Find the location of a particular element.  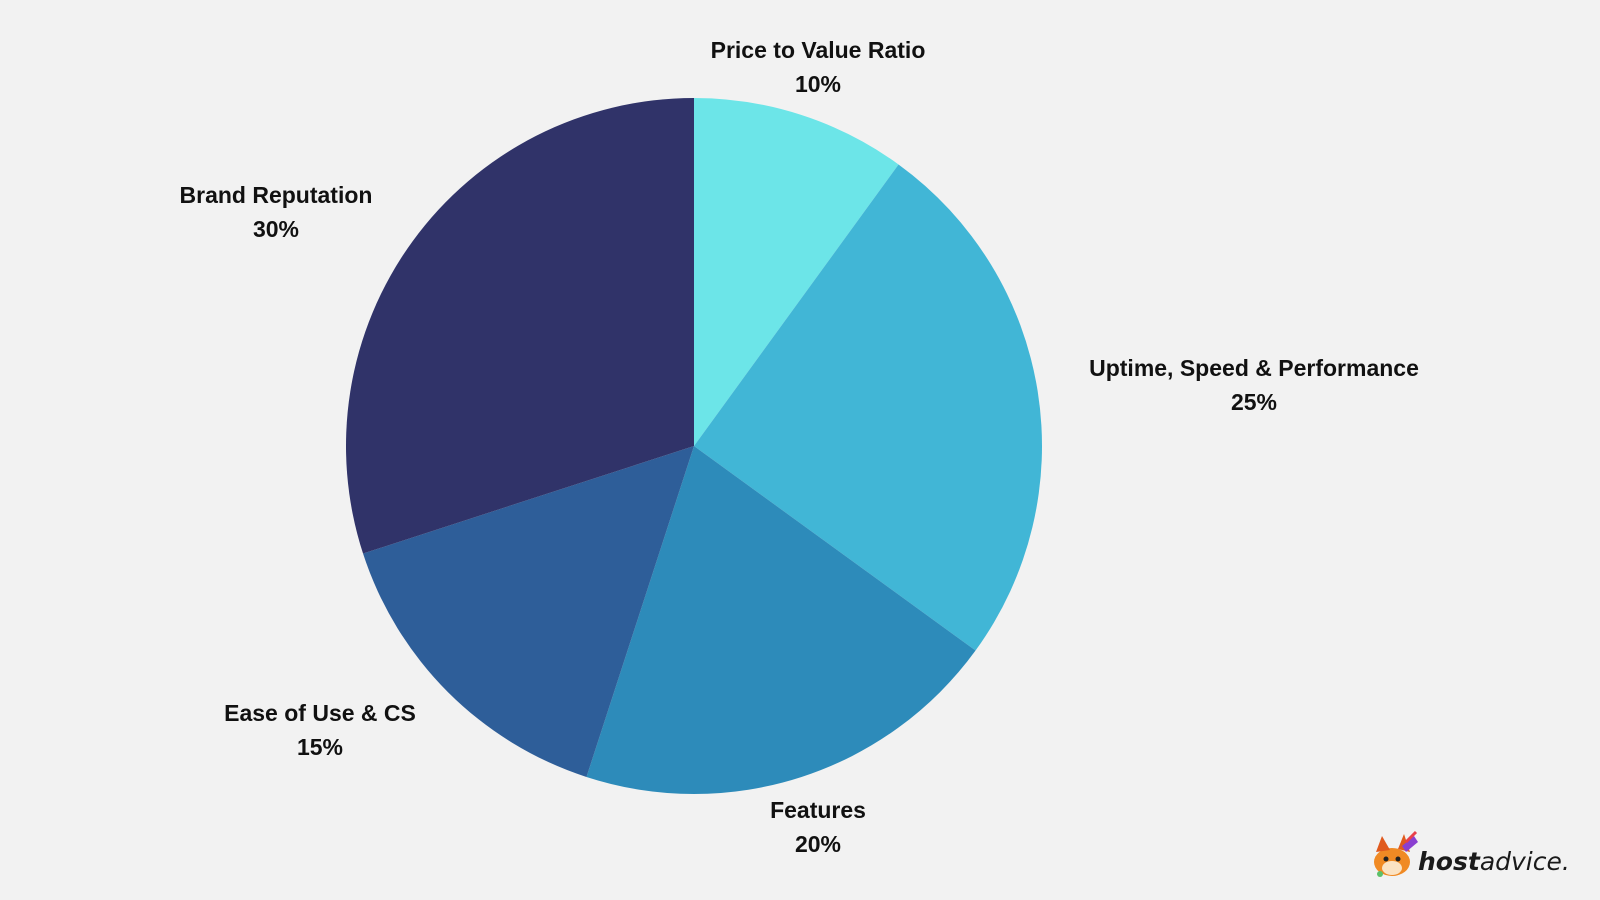

pie-label-features: Features 20% is located at coordinates (818, 827).